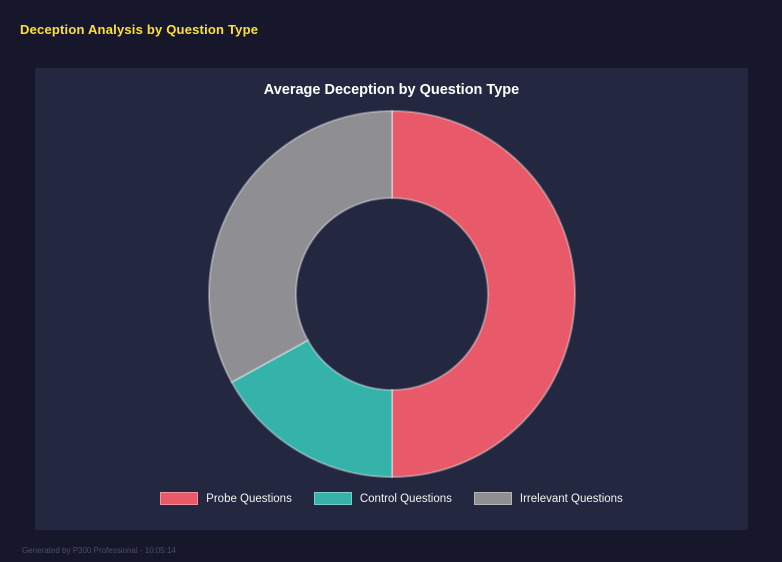 This screenshot has width=782, height=562. What do you see at coordinates (405, 498) in the screenshot?
I see `legend-label: Control Questions` at bounding box center [405, 498].